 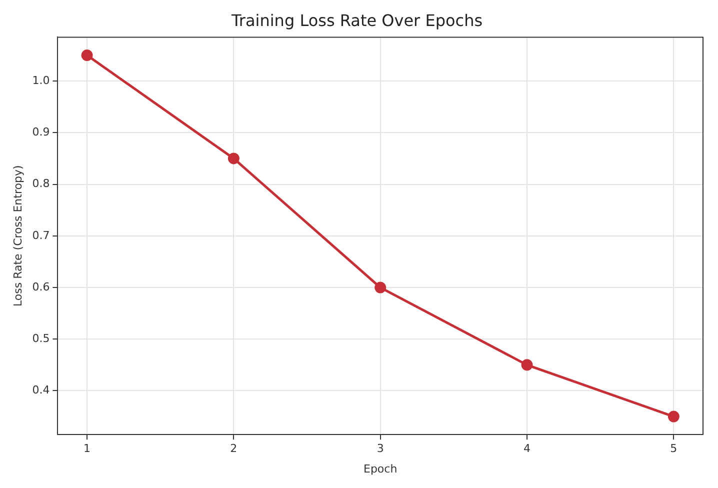 I want to click on y-axis-title: Loss Rate (Cross Entropy), so click(x=17, y=236).